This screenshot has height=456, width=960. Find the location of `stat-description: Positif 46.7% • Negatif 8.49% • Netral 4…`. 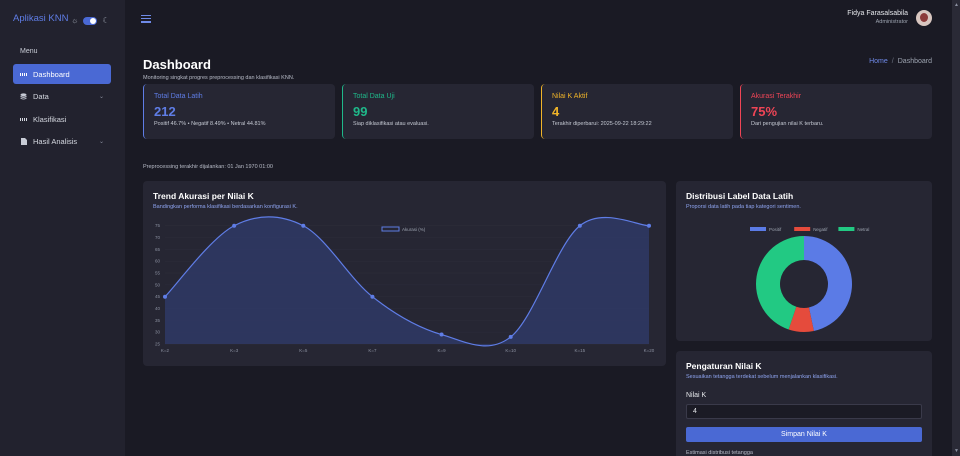

stat-description: Positif 46.7% • Negatif 8.49% • Netral 4… is located at coordinates (210, 124).